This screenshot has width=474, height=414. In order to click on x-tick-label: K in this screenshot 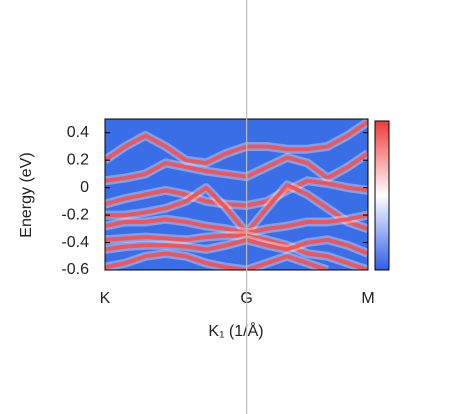, I will do `click(105, 298)`.